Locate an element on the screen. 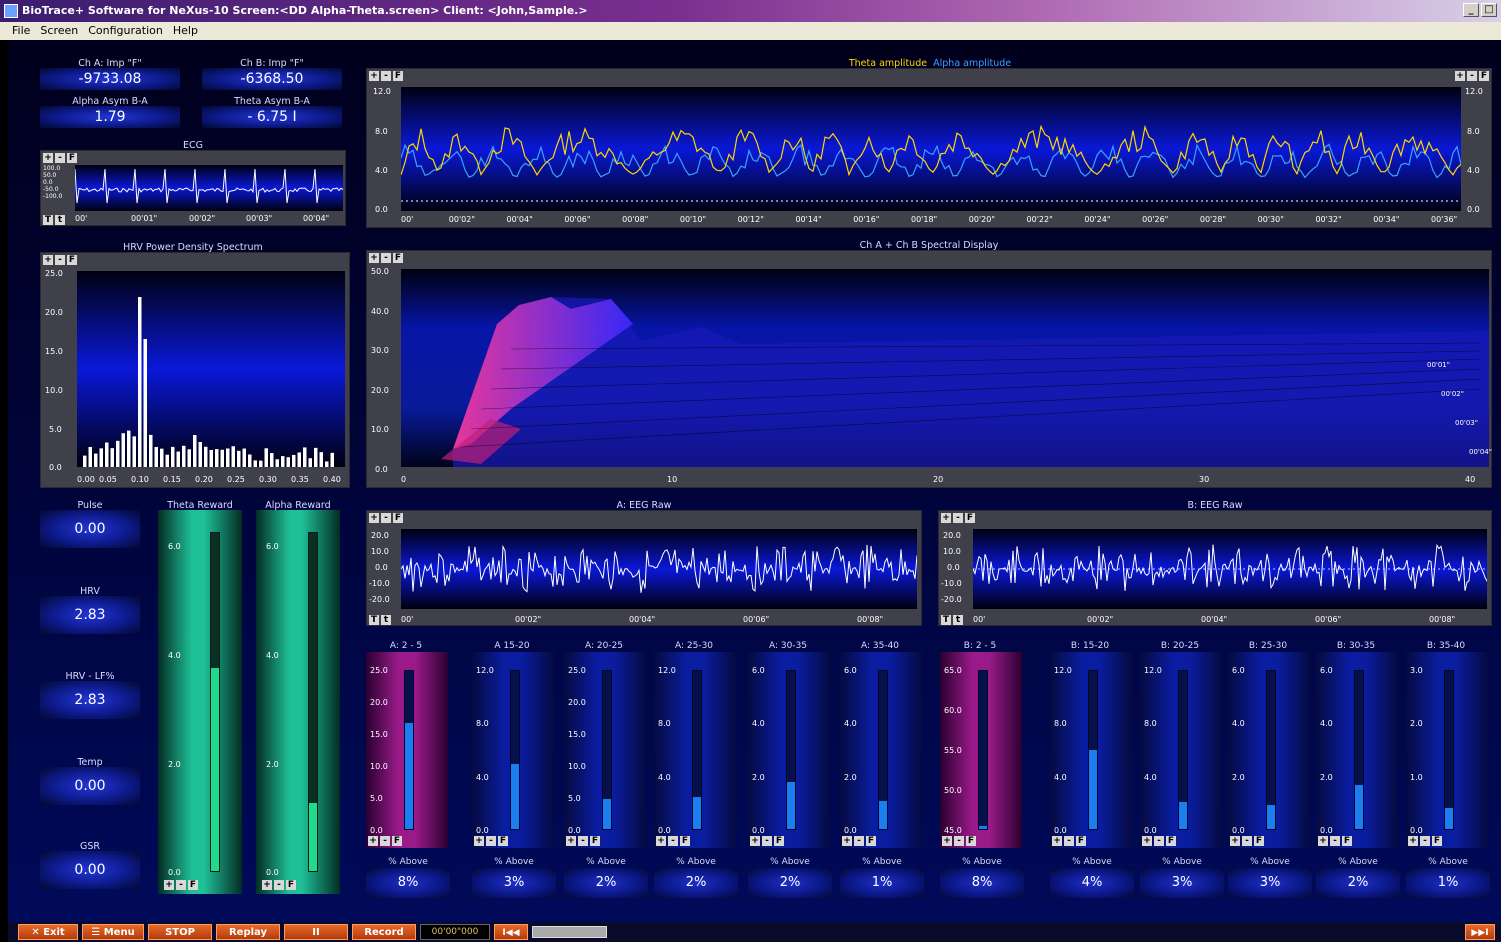  record-button: Record is located at coordinates (384, 932).